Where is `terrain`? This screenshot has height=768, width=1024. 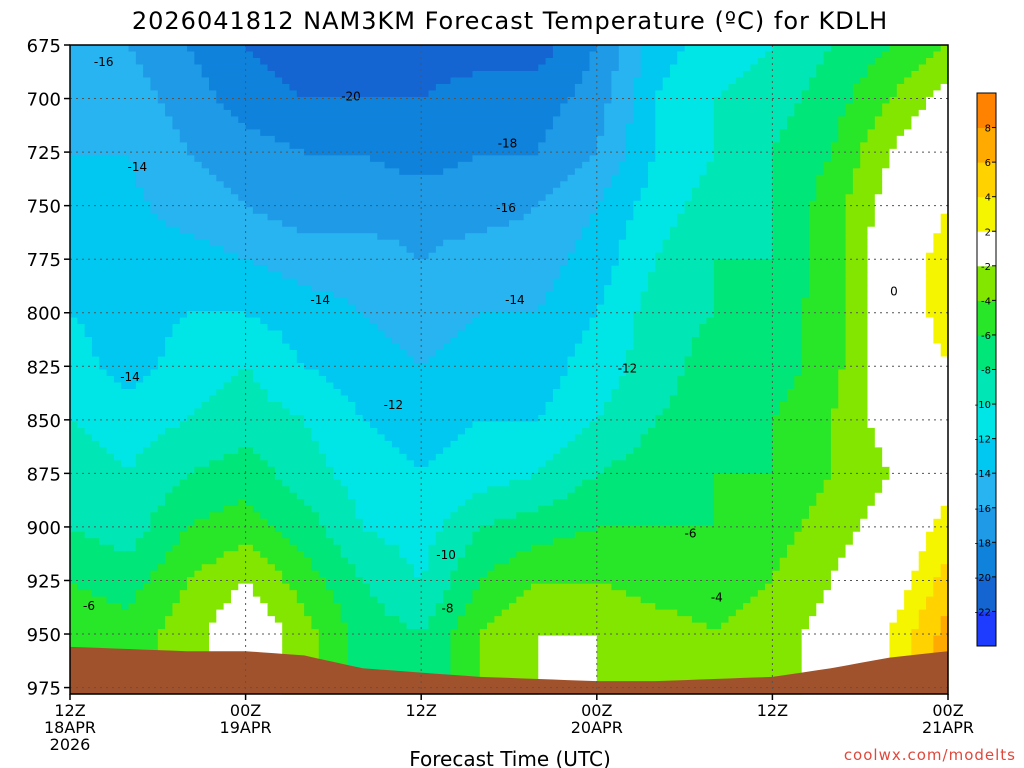
terrain is located at coordinates (509, 670).